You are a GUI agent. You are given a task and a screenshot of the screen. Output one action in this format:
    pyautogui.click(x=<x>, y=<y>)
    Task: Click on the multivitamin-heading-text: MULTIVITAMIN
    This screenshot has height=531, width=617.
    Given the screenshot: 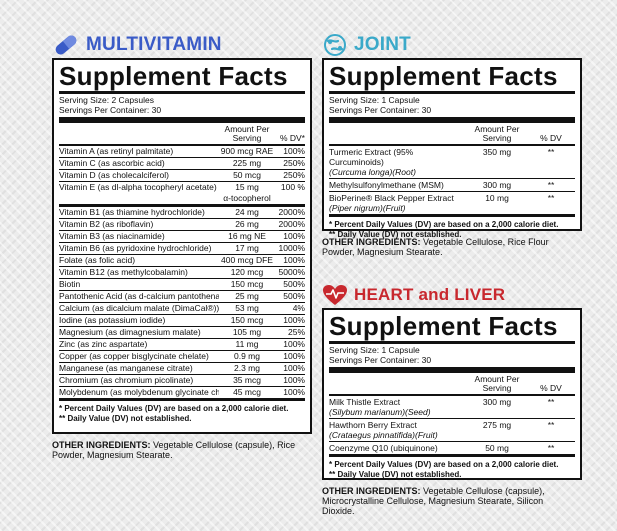 What is the action you would take?
    pyautogui.click(x=154, y=44)
    